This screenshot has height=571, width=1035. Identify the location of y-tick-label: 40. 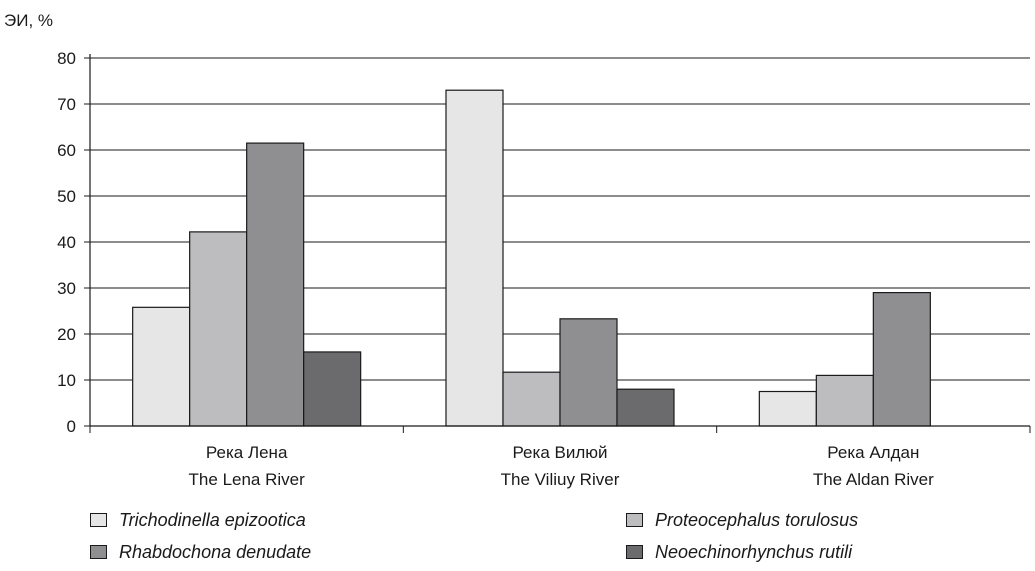
(66, 242).